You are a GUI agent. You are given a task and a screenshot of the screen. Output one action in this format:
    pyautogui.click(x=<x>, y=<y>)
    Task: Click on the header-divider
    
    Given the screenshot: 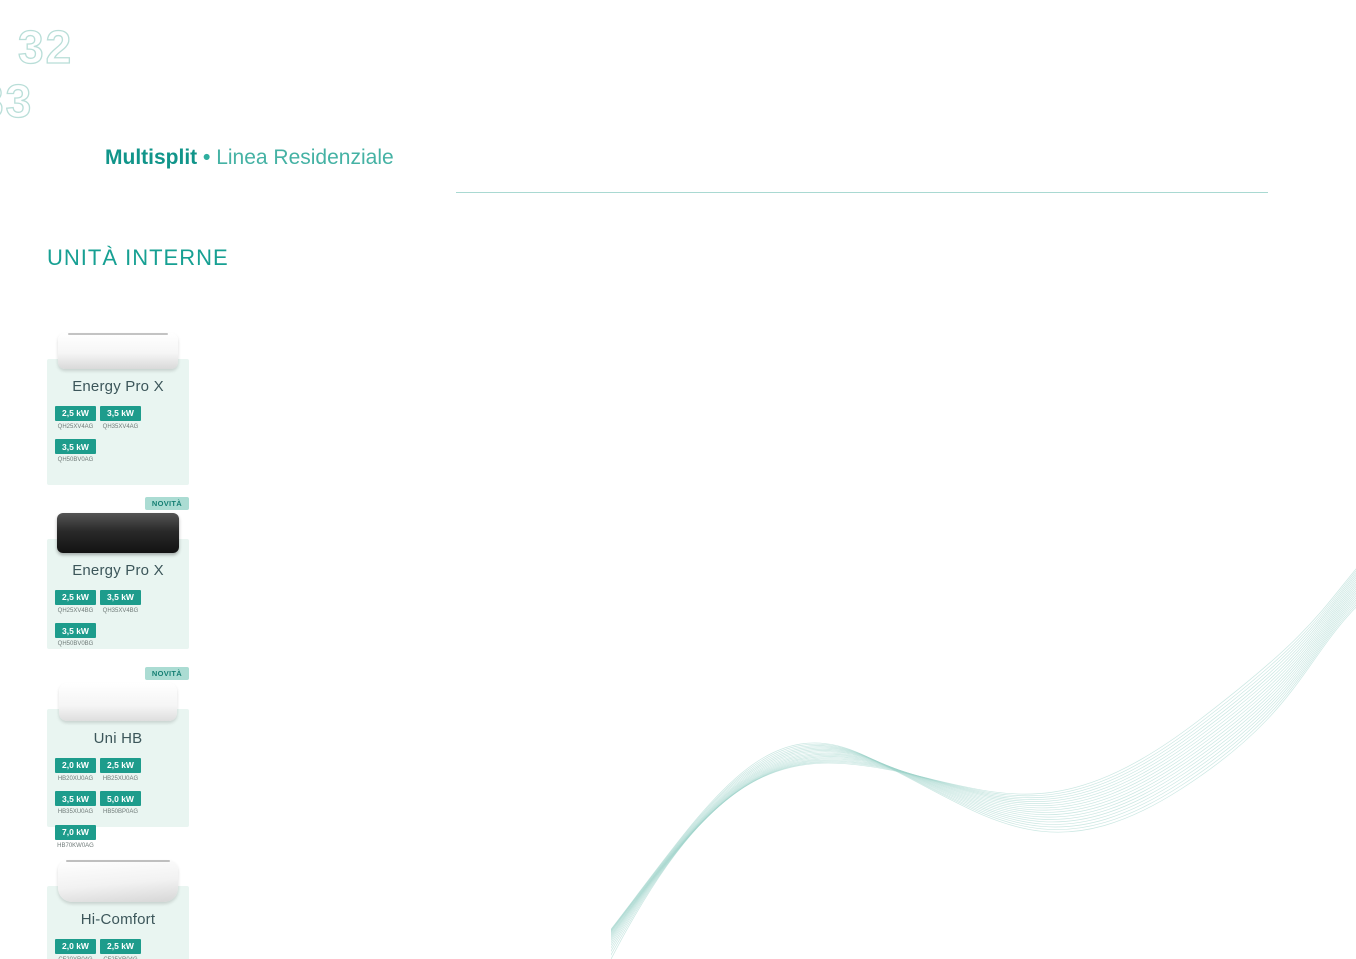 What is the action you would take?
    pyautogui.click(x=862, y=192)
    